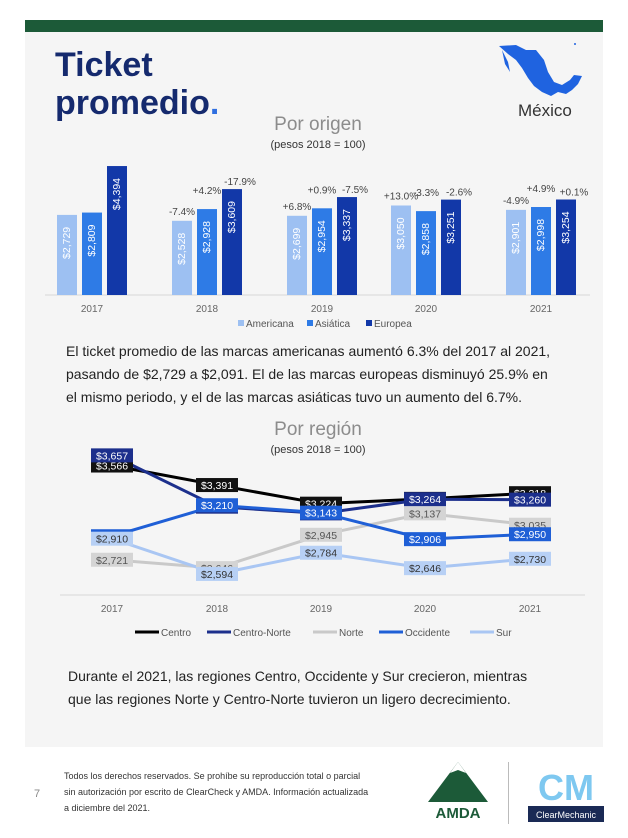 The width and height of the screenshot is (628, 838). Describe the element at coordinates (217, 575) in the screenshot. I see `data-label-sur: $2,594` at that location.